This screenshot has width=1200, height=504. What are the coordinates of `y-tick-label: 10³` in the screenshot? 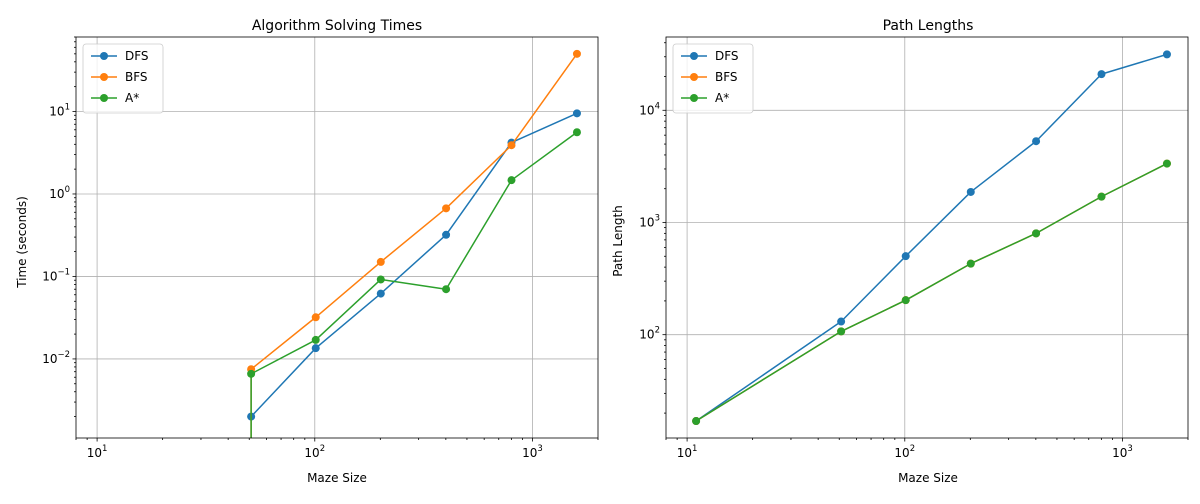 It's located at (649, 221).